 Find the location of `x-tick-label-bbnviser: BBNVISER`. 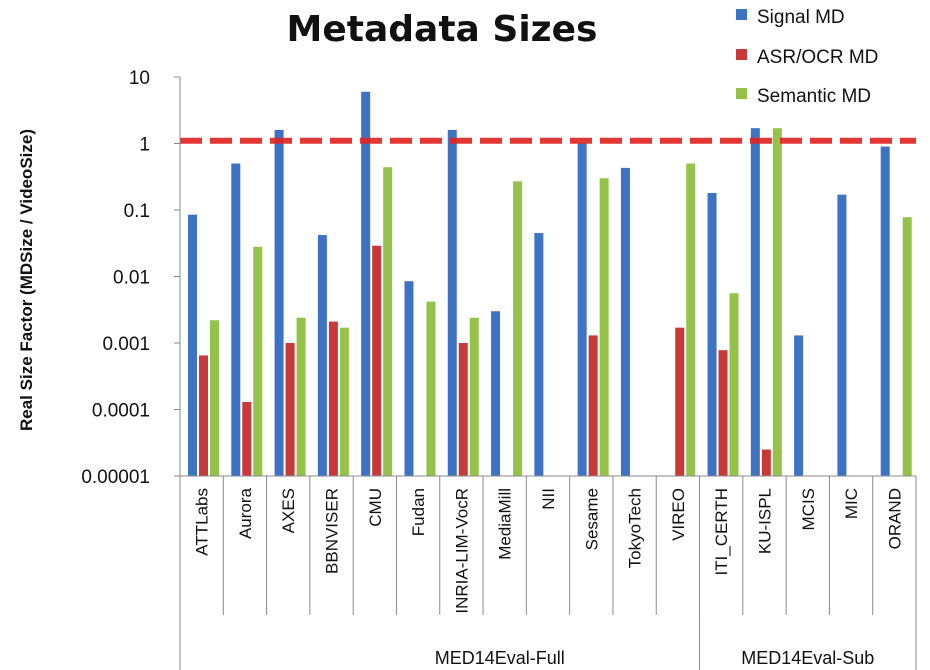

x-tick-label-bbnviser: BBNVISER is located at coordinates (332, 531).